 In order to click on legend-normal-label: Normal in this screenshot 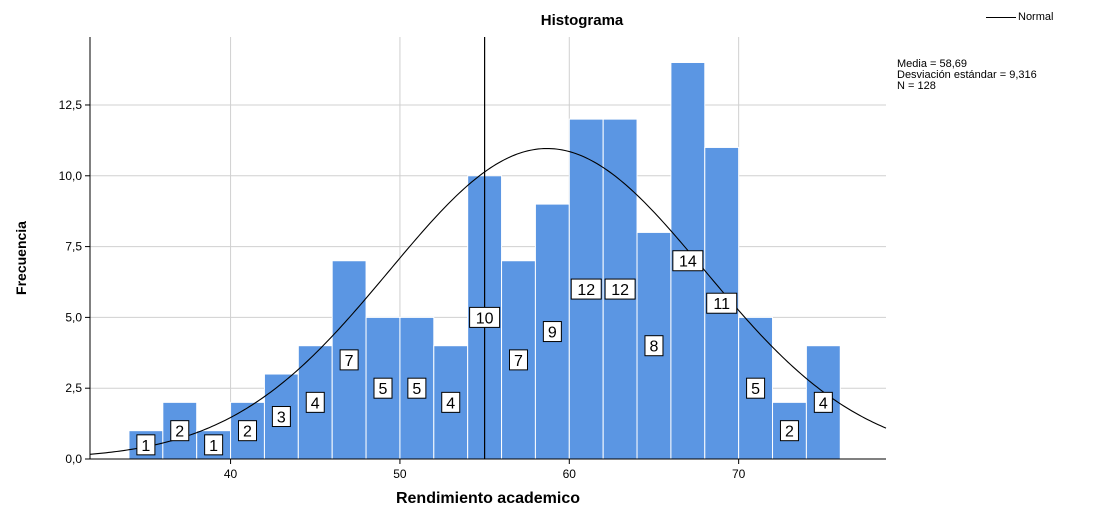, I will do `click(1036, 17)`.